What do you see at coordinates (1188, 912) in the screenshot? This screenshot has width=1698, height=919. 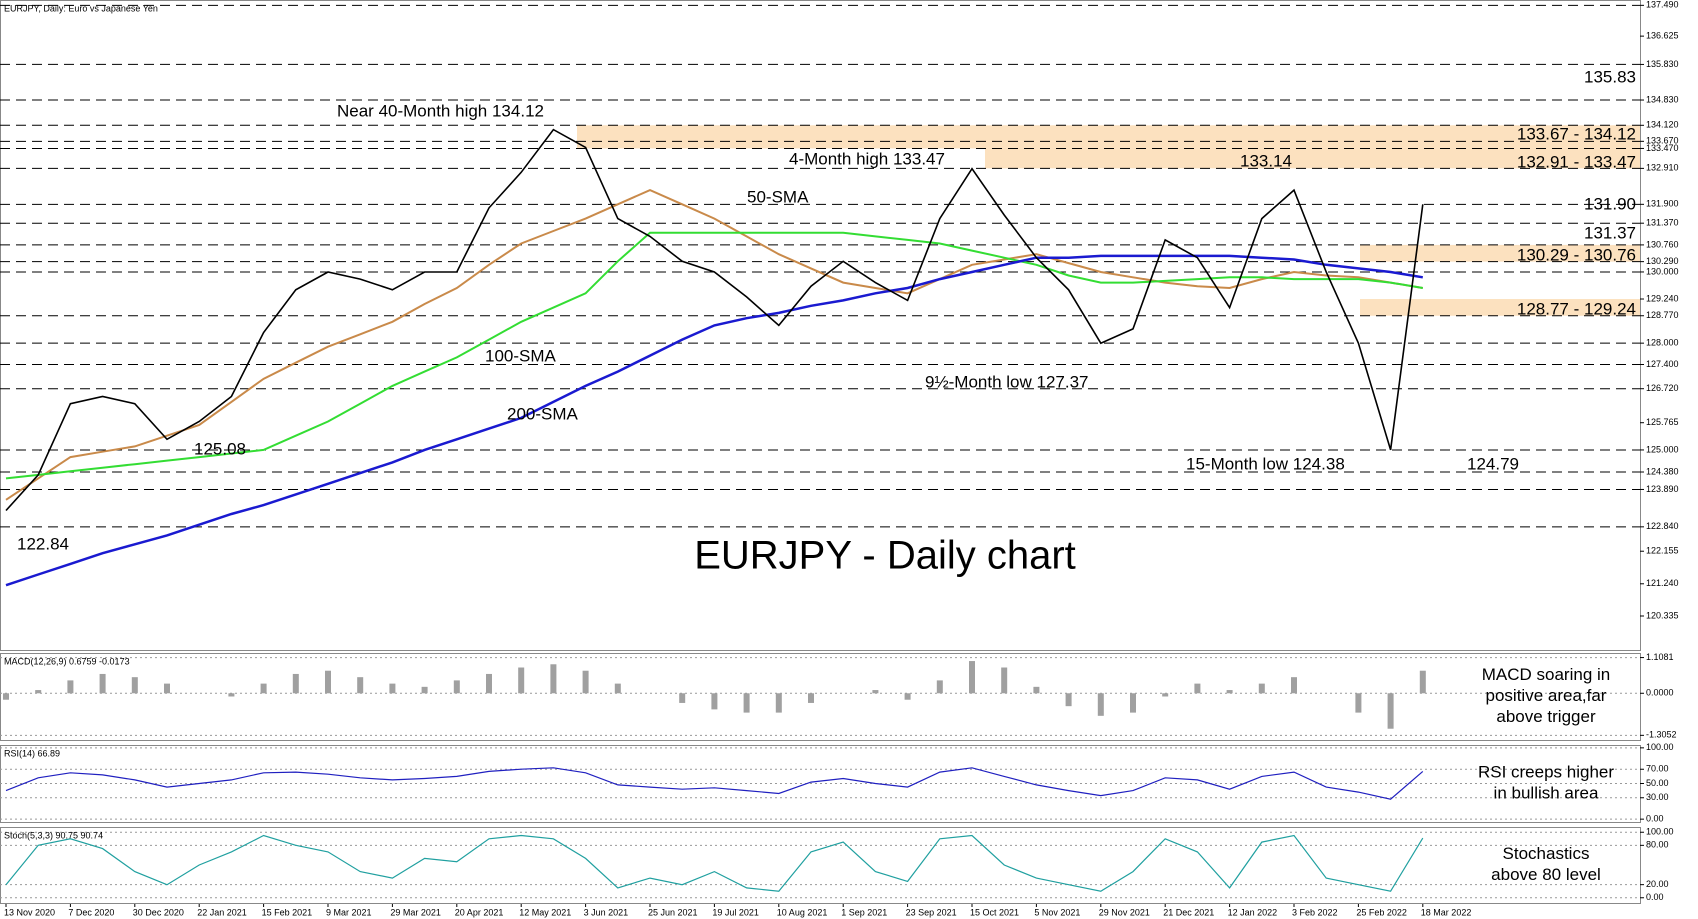 I see `x-tick-label: 21 Dec 2021` at bounding box center [1188, 912].